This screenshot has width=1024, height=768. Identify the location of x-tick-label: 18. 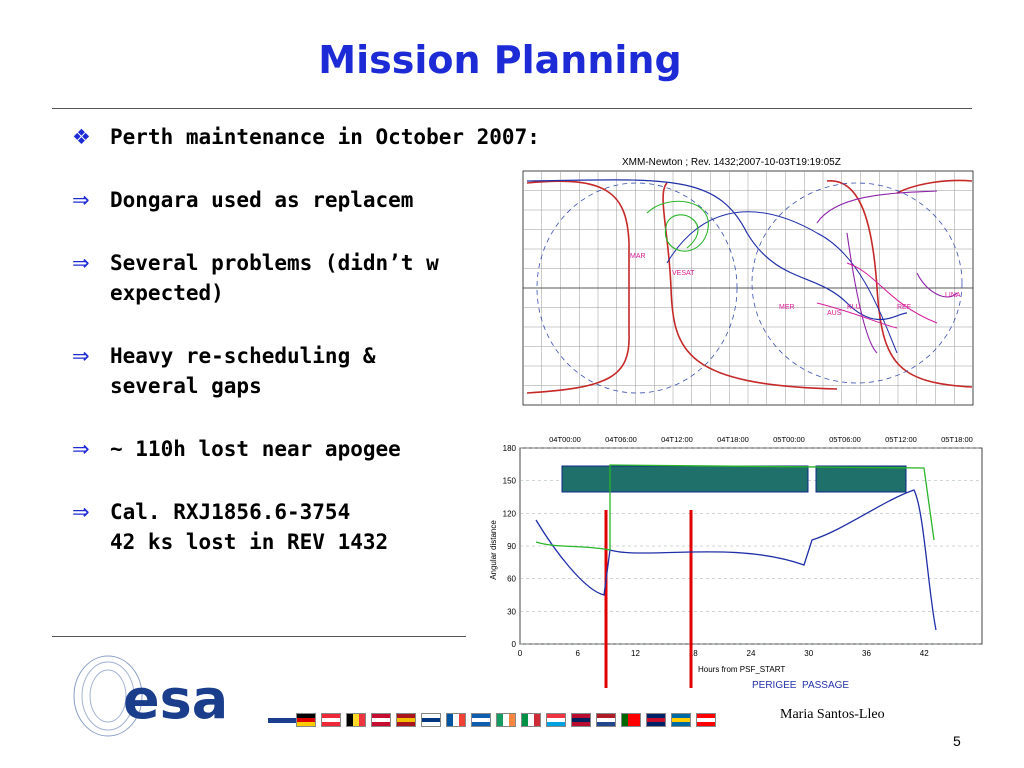
(693, 653).